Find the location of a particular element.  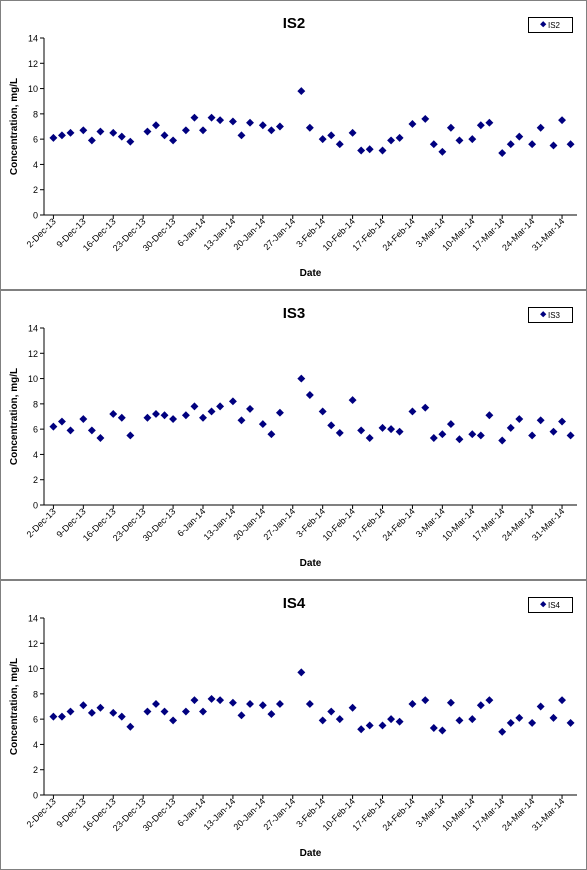

legend-label: IS4 is located at coordinates (554, 605).